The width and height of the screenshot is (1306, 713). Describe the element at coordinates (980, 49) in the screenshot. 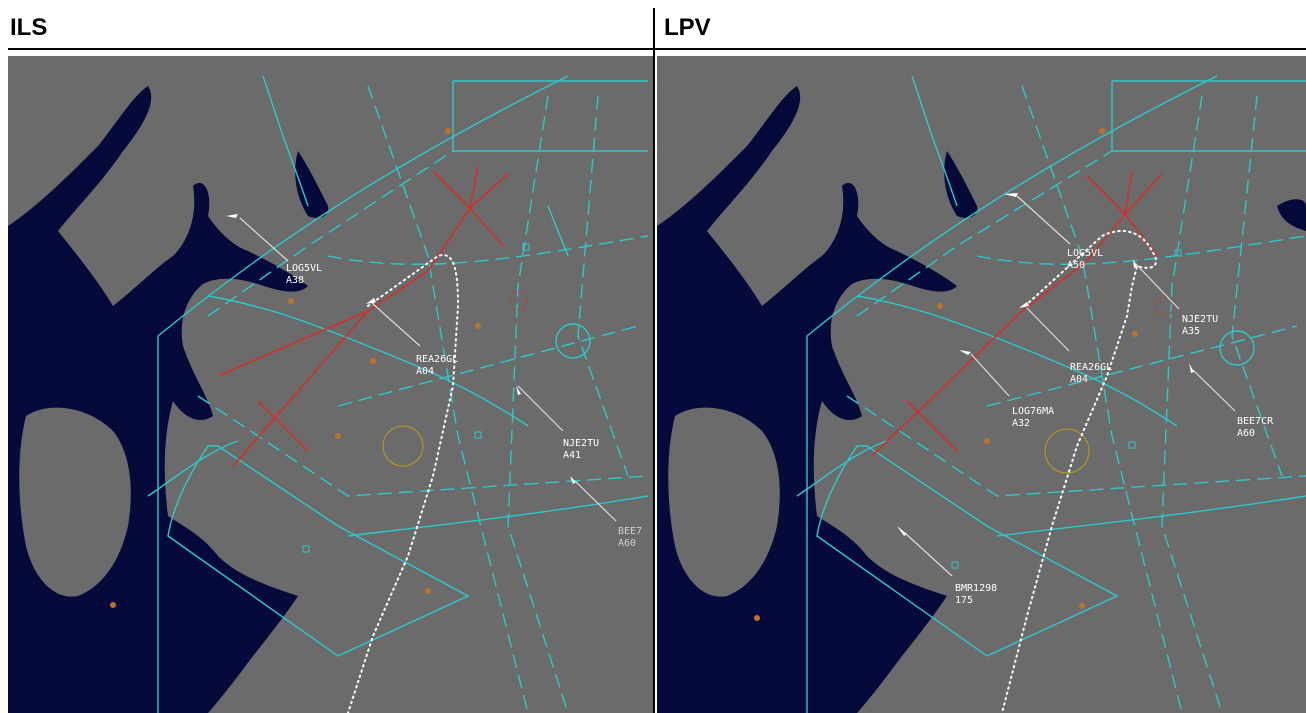

I see `title-rule-right` at that location.